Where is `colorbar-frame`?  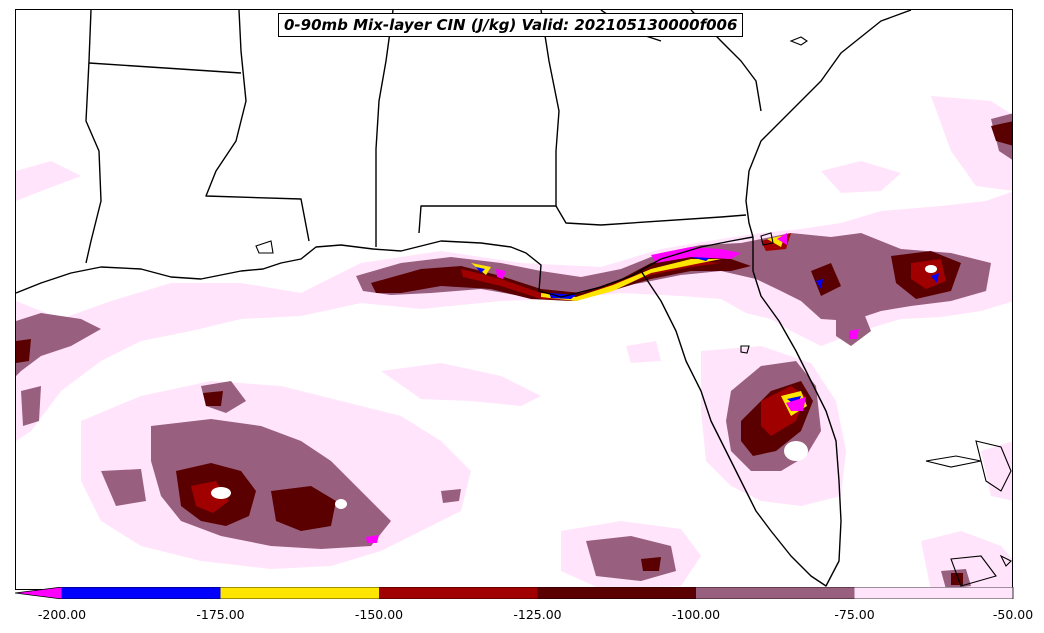 colorbar-frame is located at coordinates (538, 593).